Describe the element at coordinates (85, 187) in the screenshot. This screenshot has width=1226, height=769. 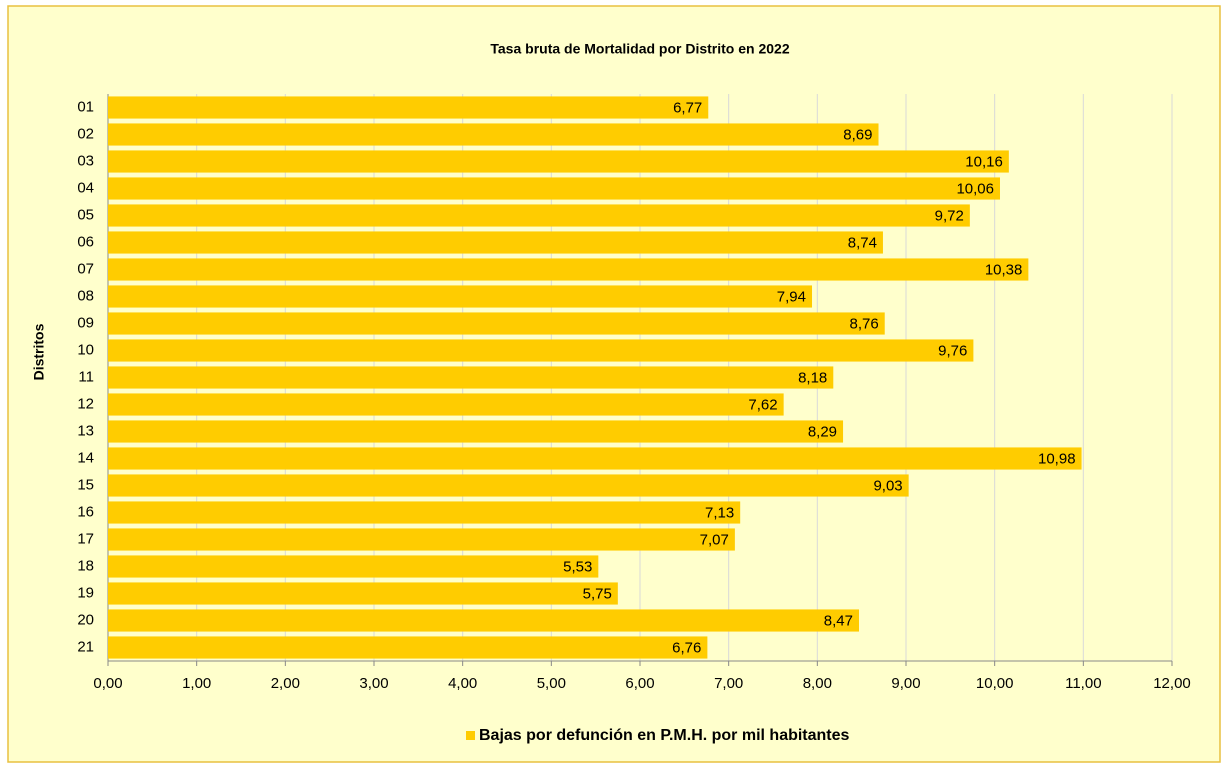
I see `y-tick-label: 04` at that location.